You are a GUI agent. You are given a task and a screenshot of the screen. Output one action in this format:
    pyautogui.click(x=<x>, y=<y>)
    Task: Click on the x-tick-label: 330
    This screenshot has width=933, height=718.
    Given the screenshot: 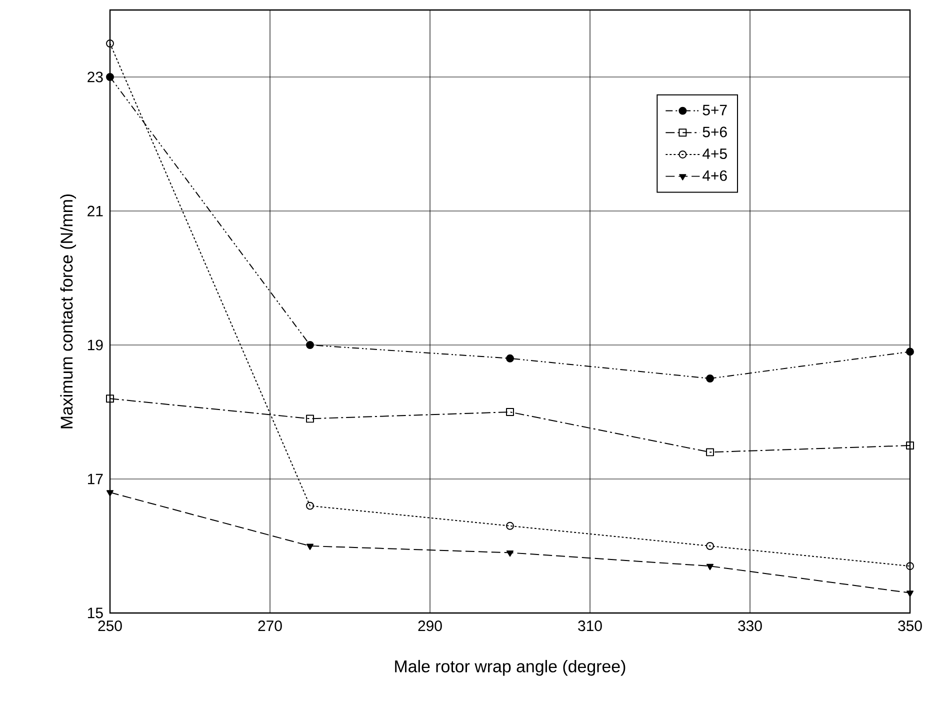 What is the action you would take?
    pyautogui.click(x=750, y=626)
    